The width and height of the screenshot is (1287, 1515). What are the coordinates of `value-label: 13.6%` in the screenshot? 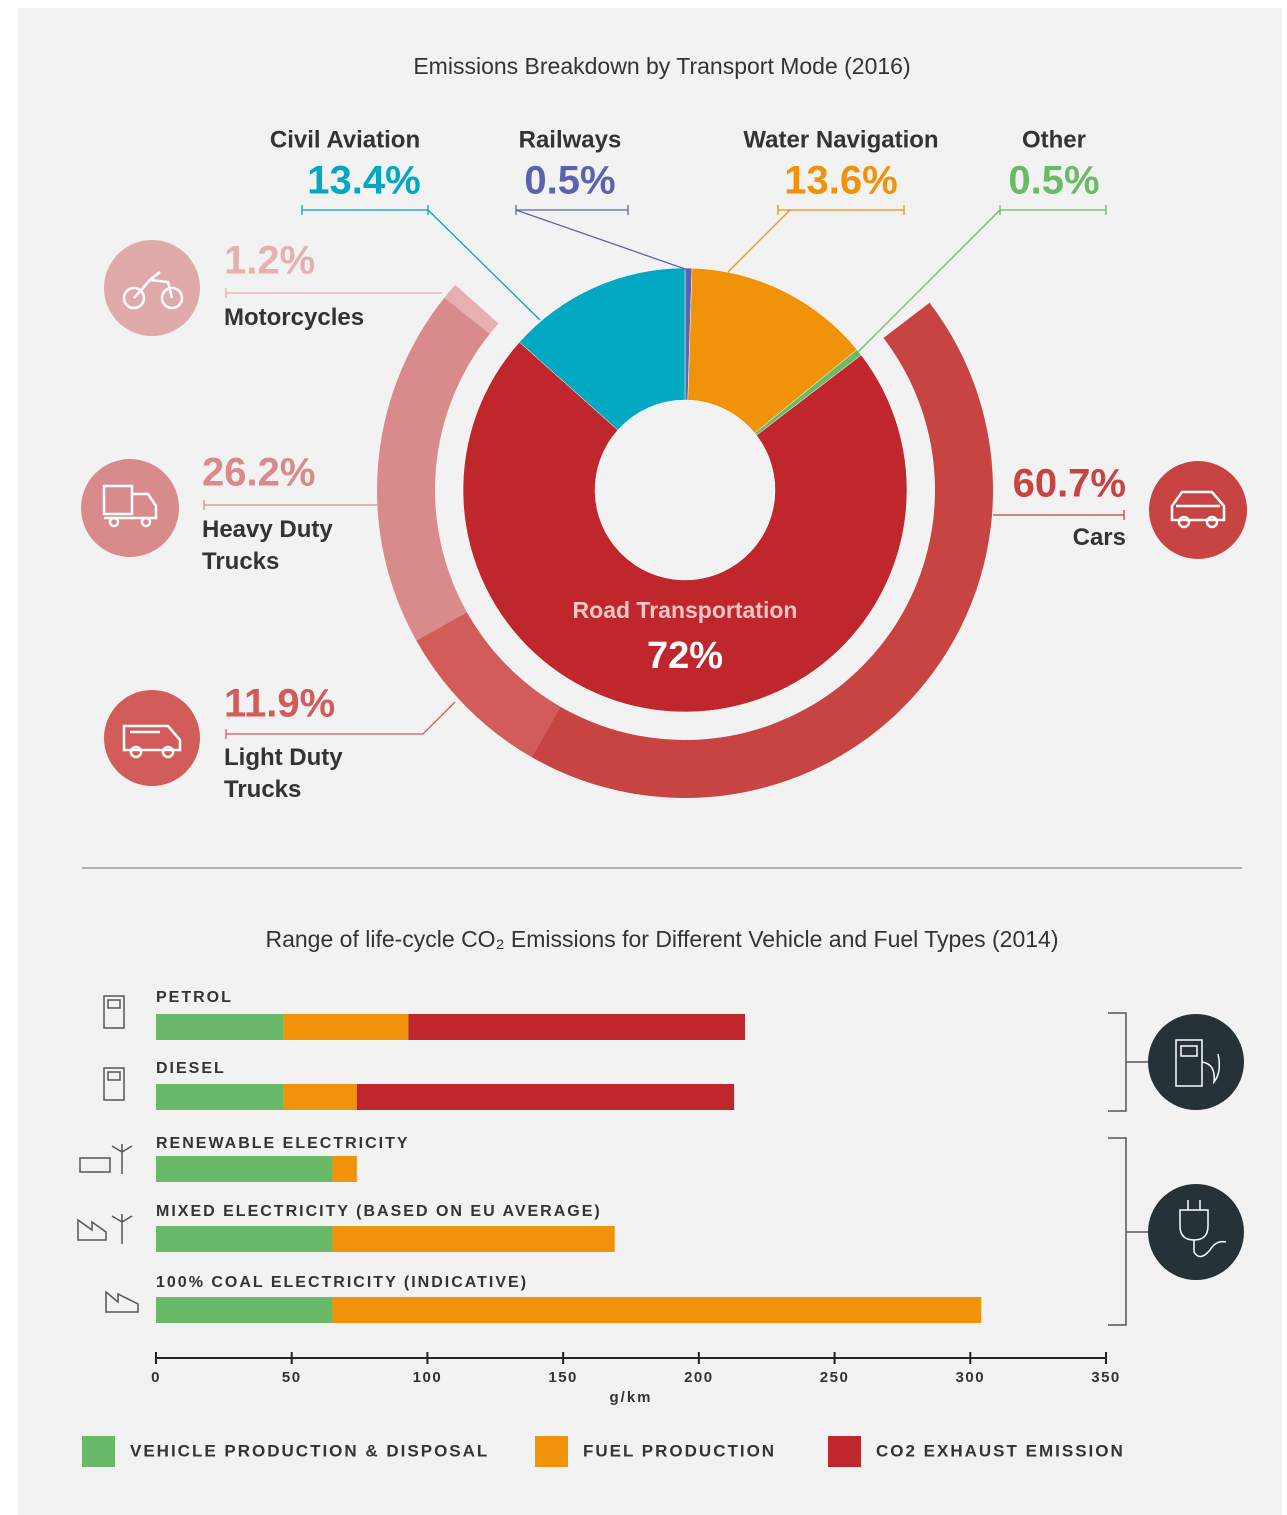 It's located at (840, 181).